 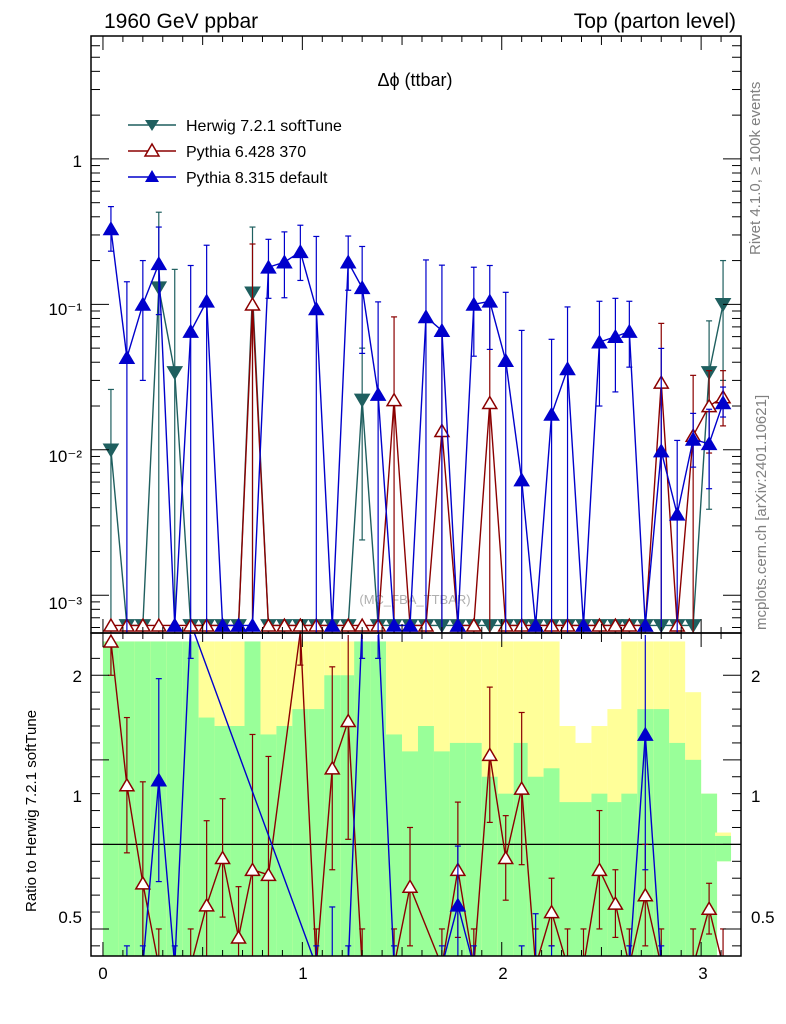 I want to click on legend-label-herwig: Herwig 7.2.1 softTune, so click(x=264, y=126).